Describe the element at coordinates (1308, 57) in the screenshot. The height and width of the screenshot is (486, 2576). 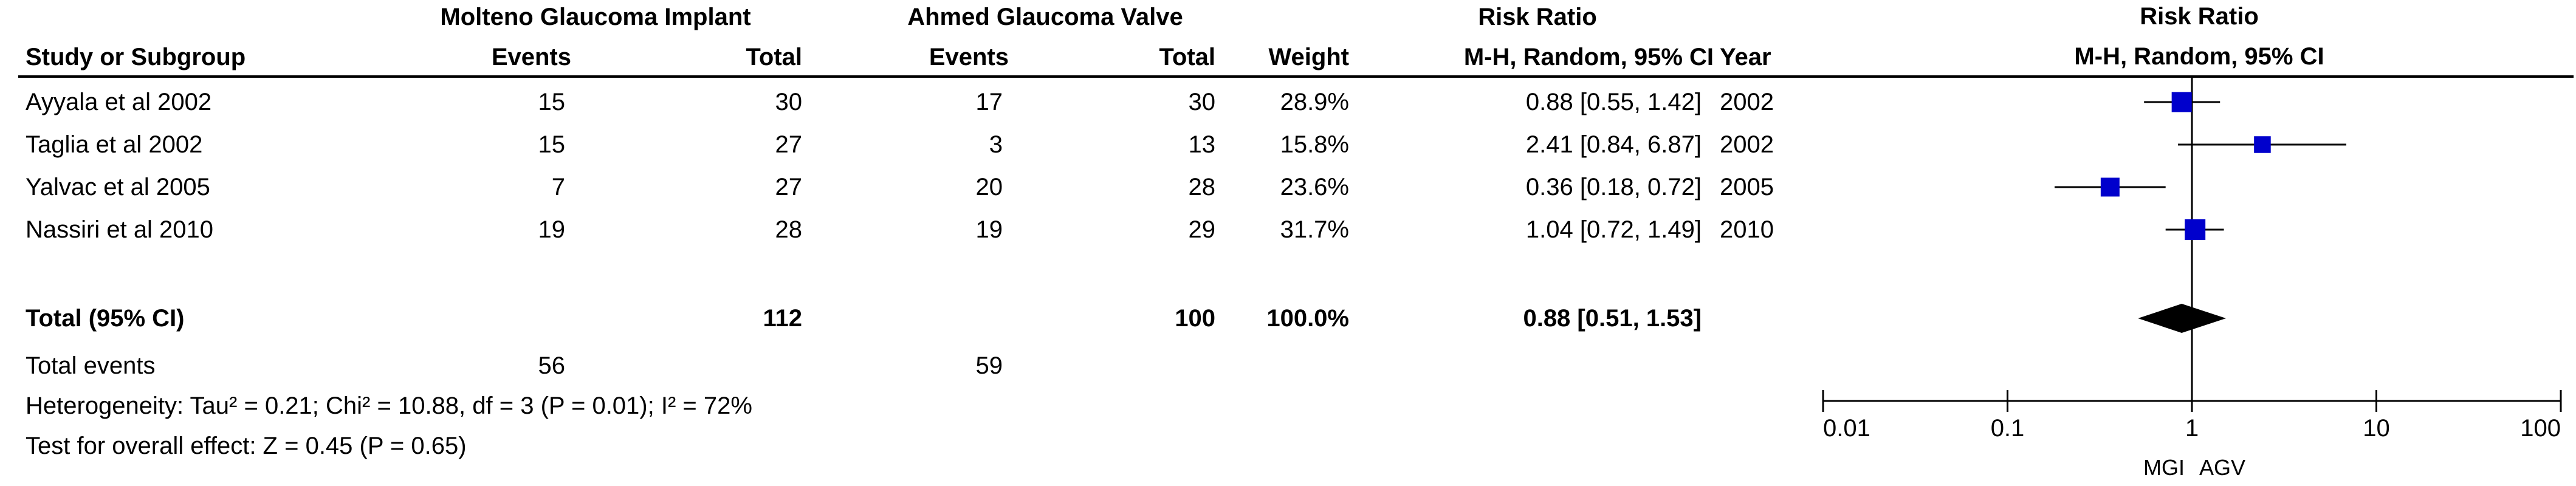
I see `weight-header: Weight` at that location.